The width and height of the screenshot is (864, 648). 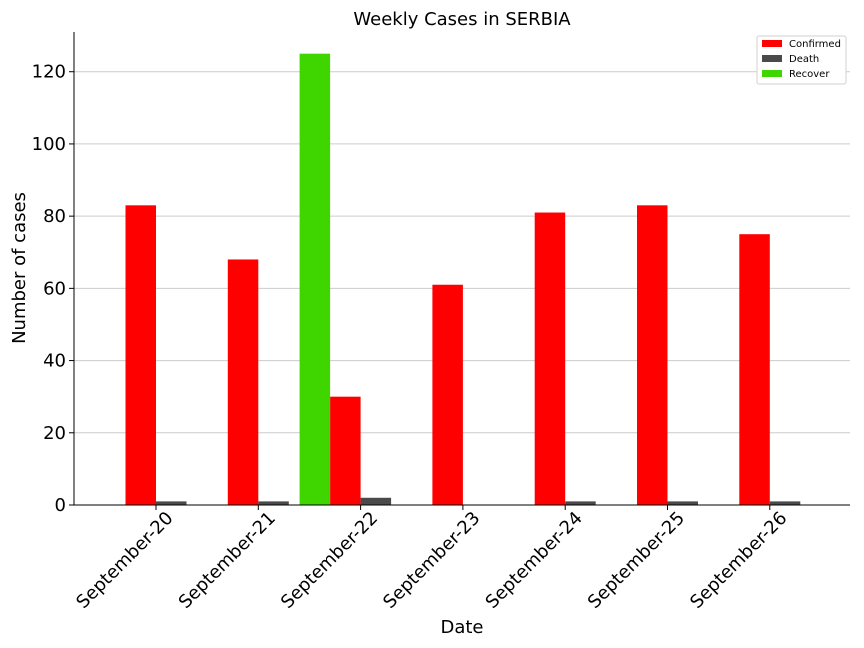 What do you see at coordinates (462, 19) in the screenshot?
I see `chart-title: Weekly Cases in SERBIA` at bounding box center [462, 19].